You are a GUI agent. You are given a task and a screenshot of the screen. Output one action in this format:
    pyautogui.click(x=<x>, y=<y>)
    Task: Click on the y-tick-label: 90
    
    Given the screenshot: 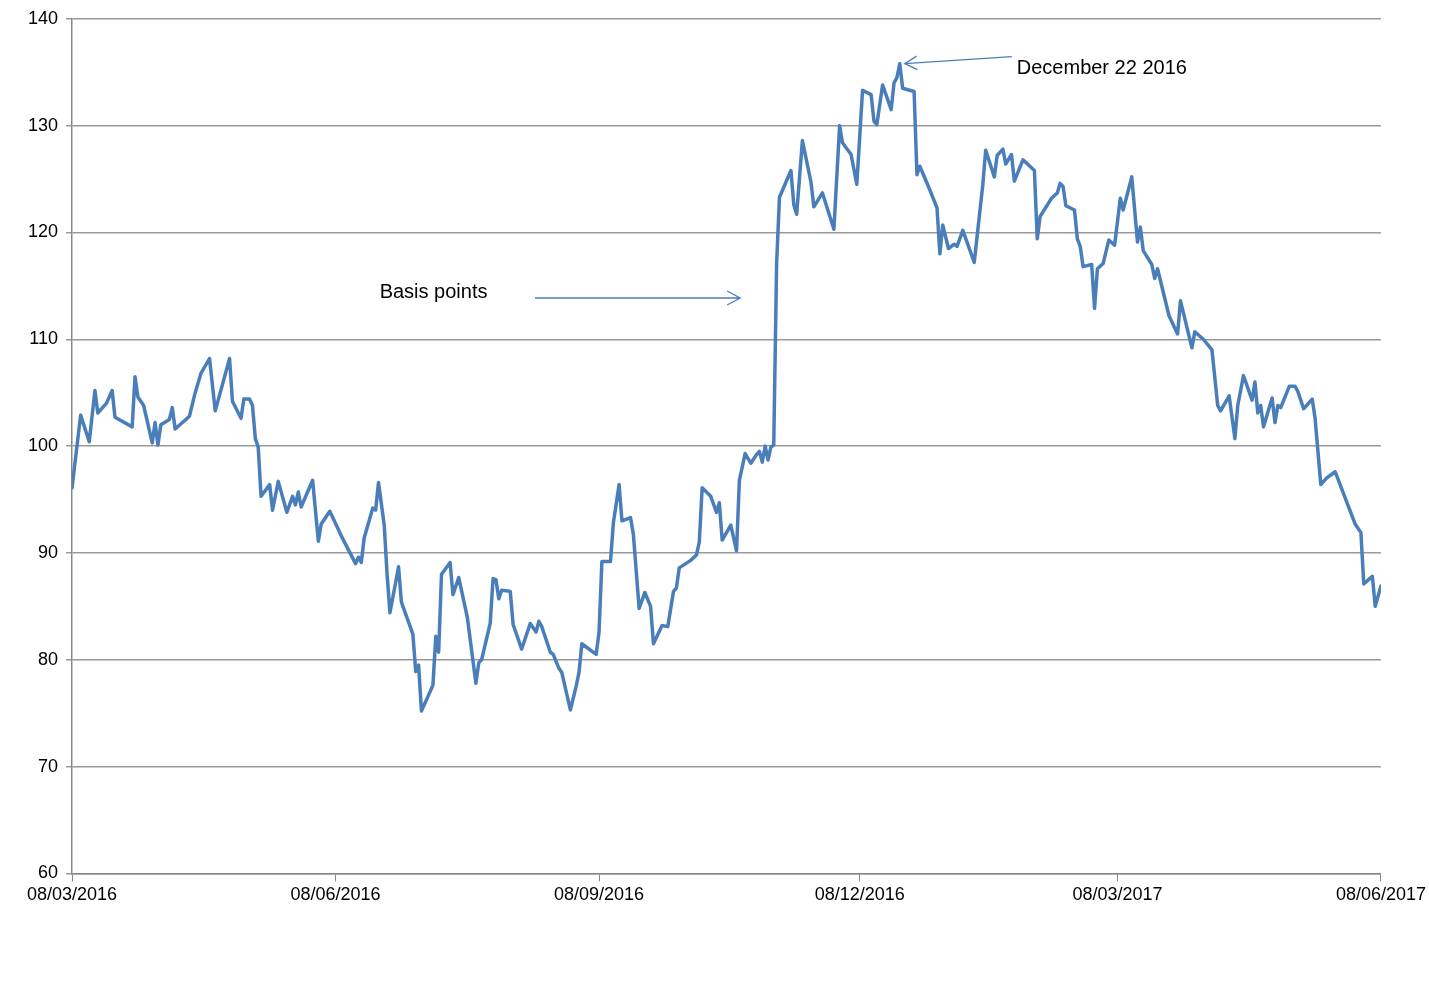 What is the action you would take?
    pyautogui.click(x=48, y=551)
    